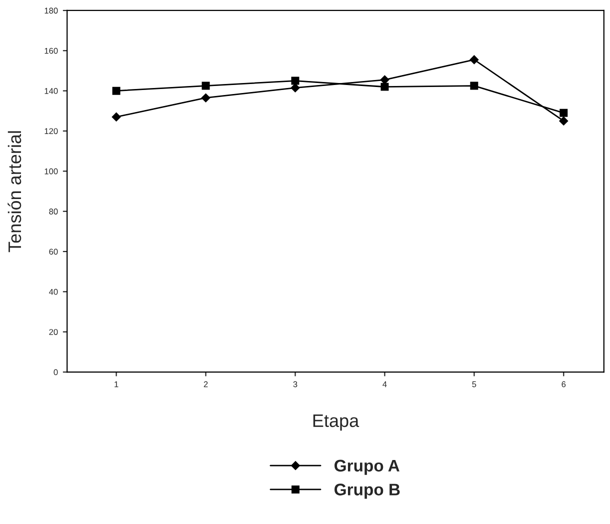  I want to click on y-tick-label: 80, so click(53, 211).